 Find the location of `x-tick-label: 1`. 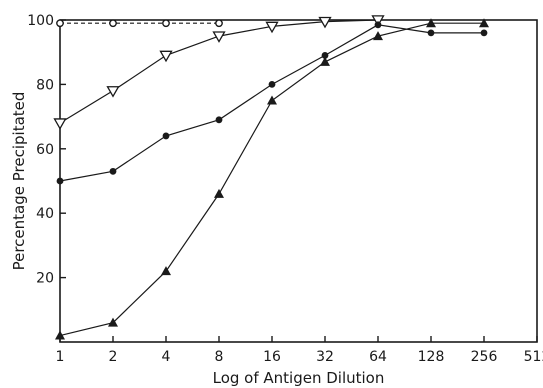

x-tick-label: 1 is located at coordinates (60, 357).